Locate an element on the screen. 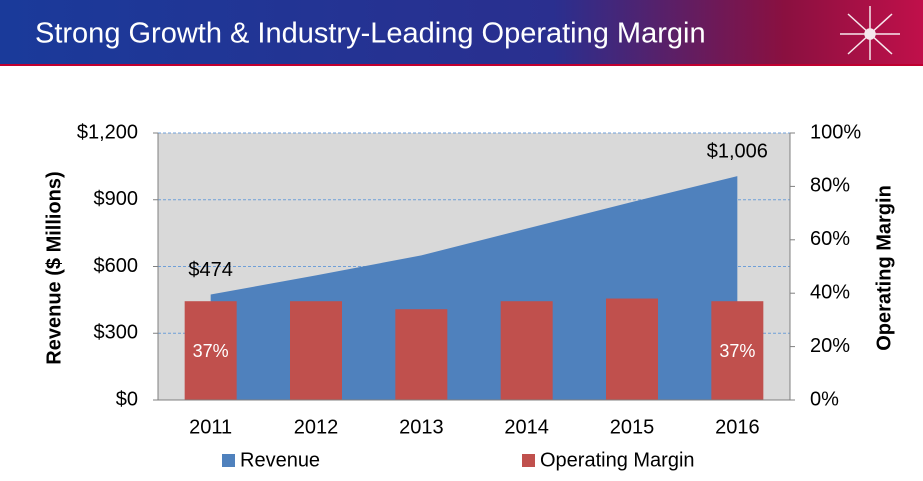 The width and height of the screenshot is (923, 481). legend-label: Operating Margin is located at coordinates (617, 460).